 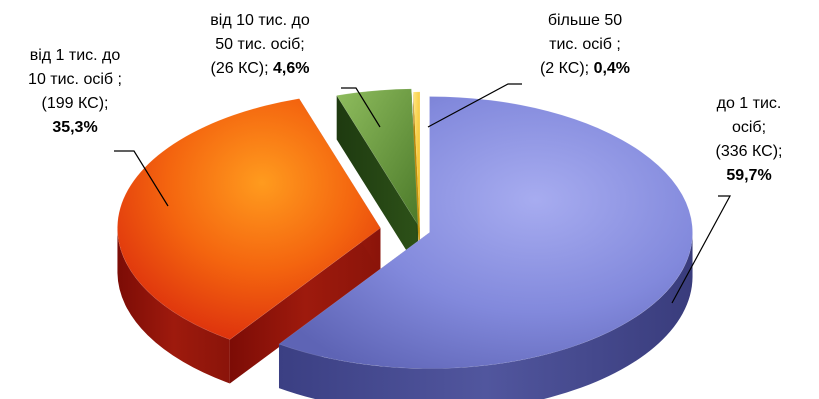 What do you see at coordinates (417, 159) in the screenshot?
I see `slice-50-plus` at bounding box center [417, 159].